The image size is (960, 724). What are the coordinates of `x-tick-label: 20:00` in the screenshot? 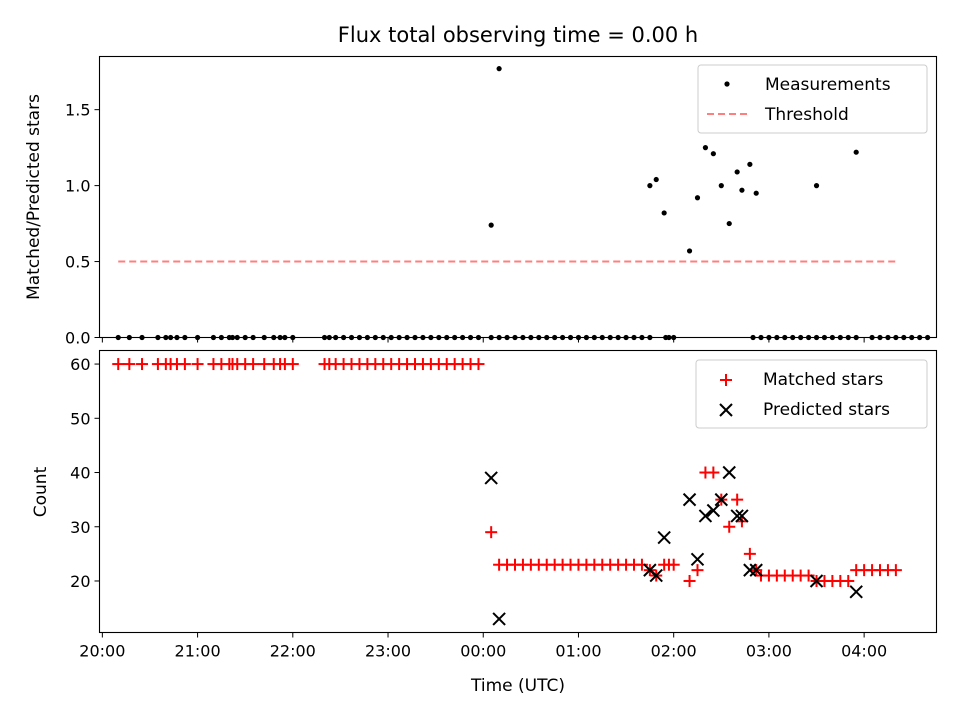 It's located at (102, 651).